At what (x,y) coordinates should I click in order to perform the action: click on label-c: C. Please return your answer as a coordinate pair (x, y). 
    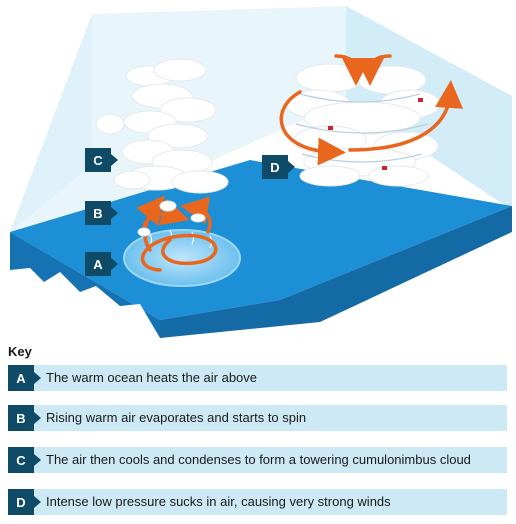
    Looking at the image, I should click on (101, 160).